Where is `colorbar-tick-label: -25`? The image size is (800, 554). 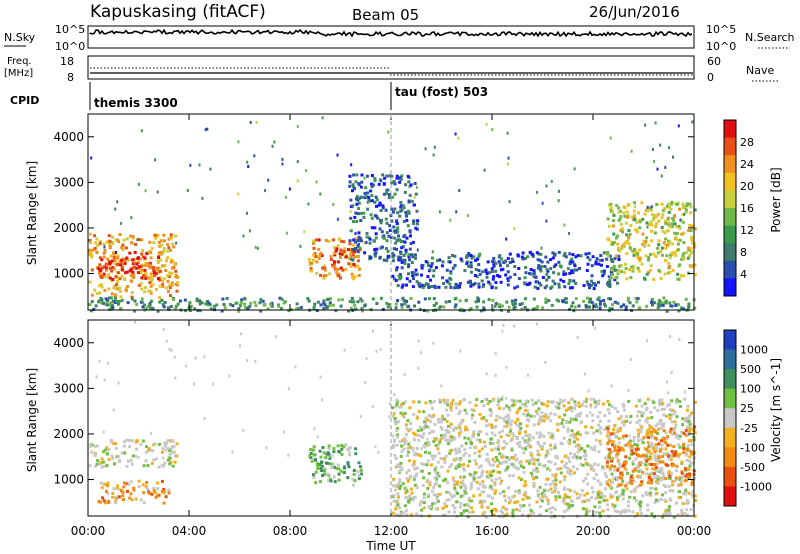
colorbar-tick-label: -25 is located at coordinates (749, 428).